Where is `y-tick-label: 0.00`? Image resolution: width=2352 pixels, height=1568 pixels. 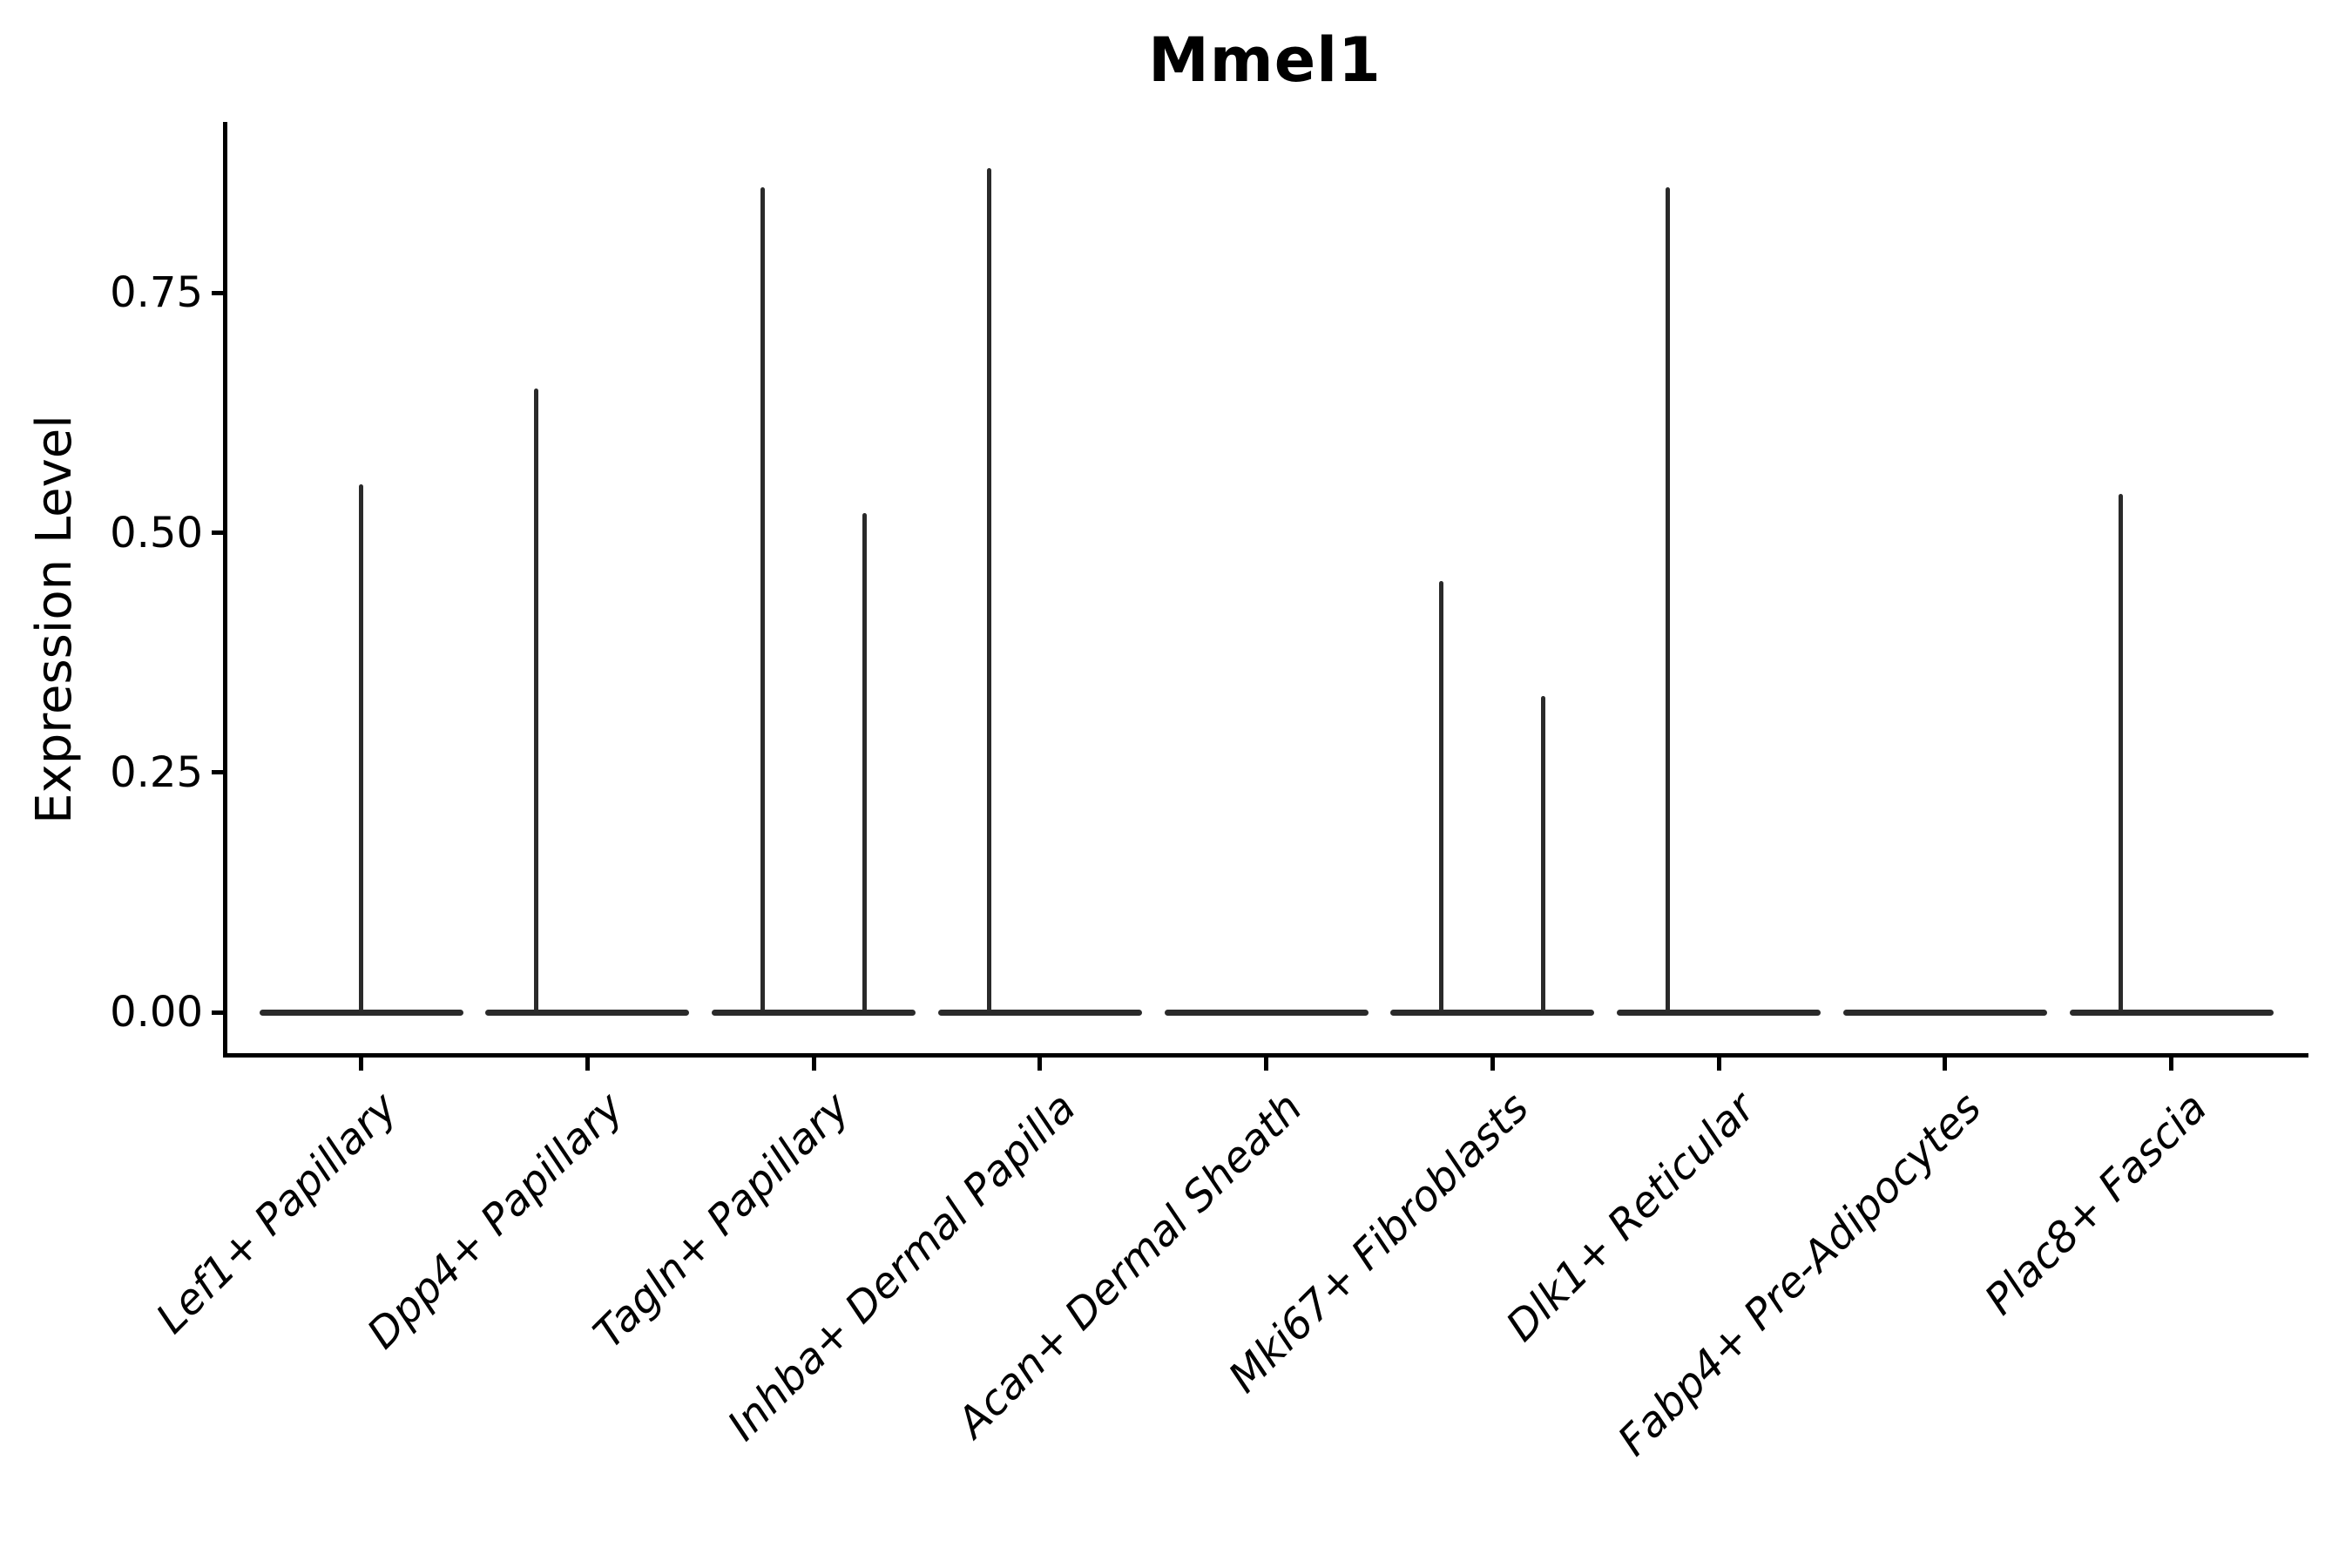 y-tick-label: 0.00 is located at coordinates (156, 1013).